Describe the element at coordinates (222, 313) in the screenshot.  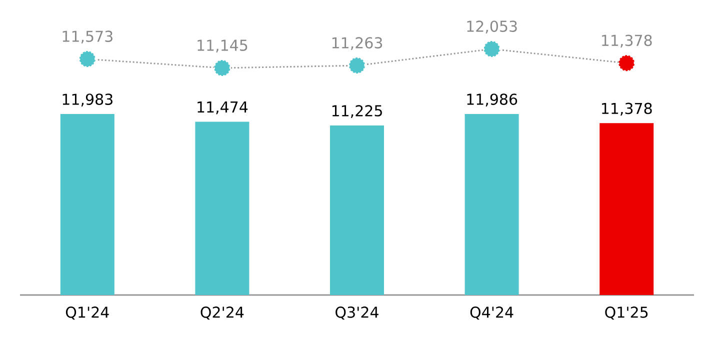
I see `x-tick-label: Q2'24` at that location.